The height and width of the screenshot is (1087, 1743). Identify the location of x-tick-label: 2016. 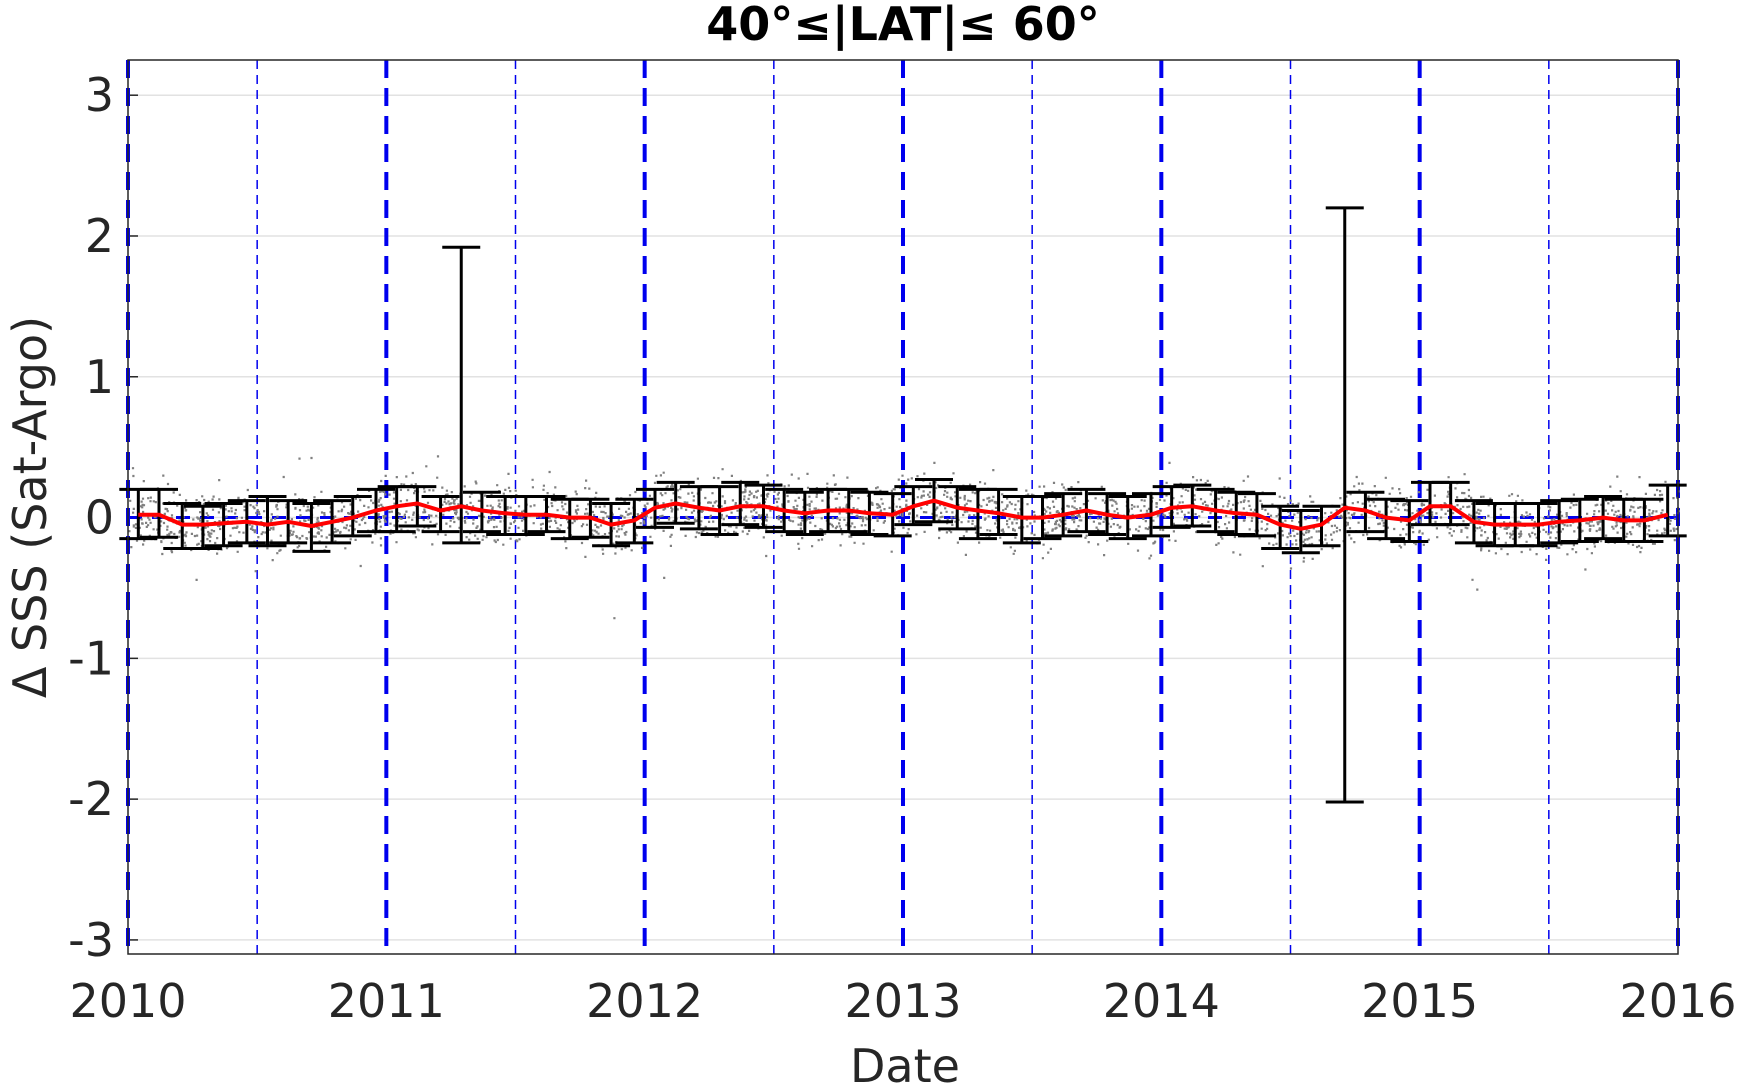
(1677, 1001).